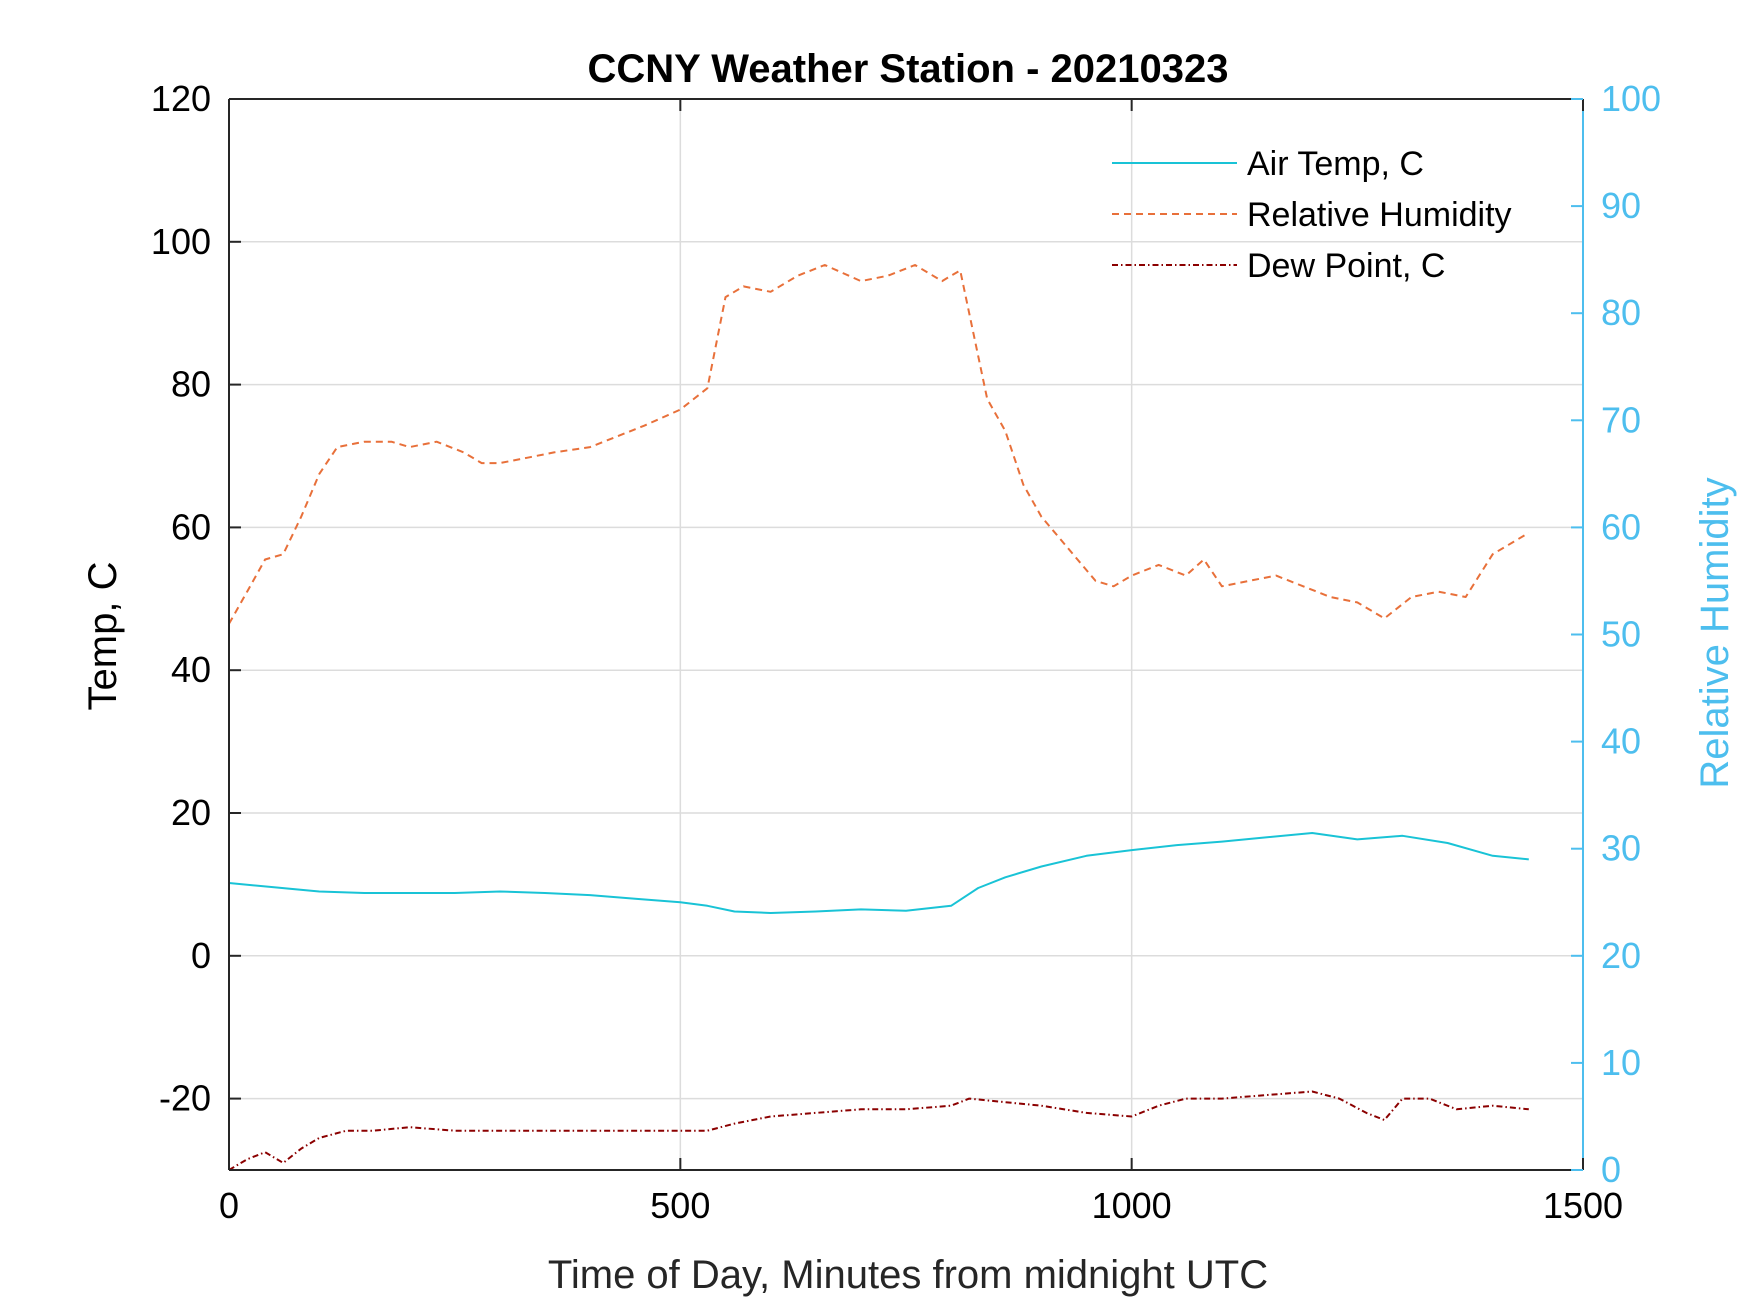  What do you see at coordinates (1621, 741) in the screenshot?
I see `y-right-tick-label-4: 40` at bounding box center [1621, 741].